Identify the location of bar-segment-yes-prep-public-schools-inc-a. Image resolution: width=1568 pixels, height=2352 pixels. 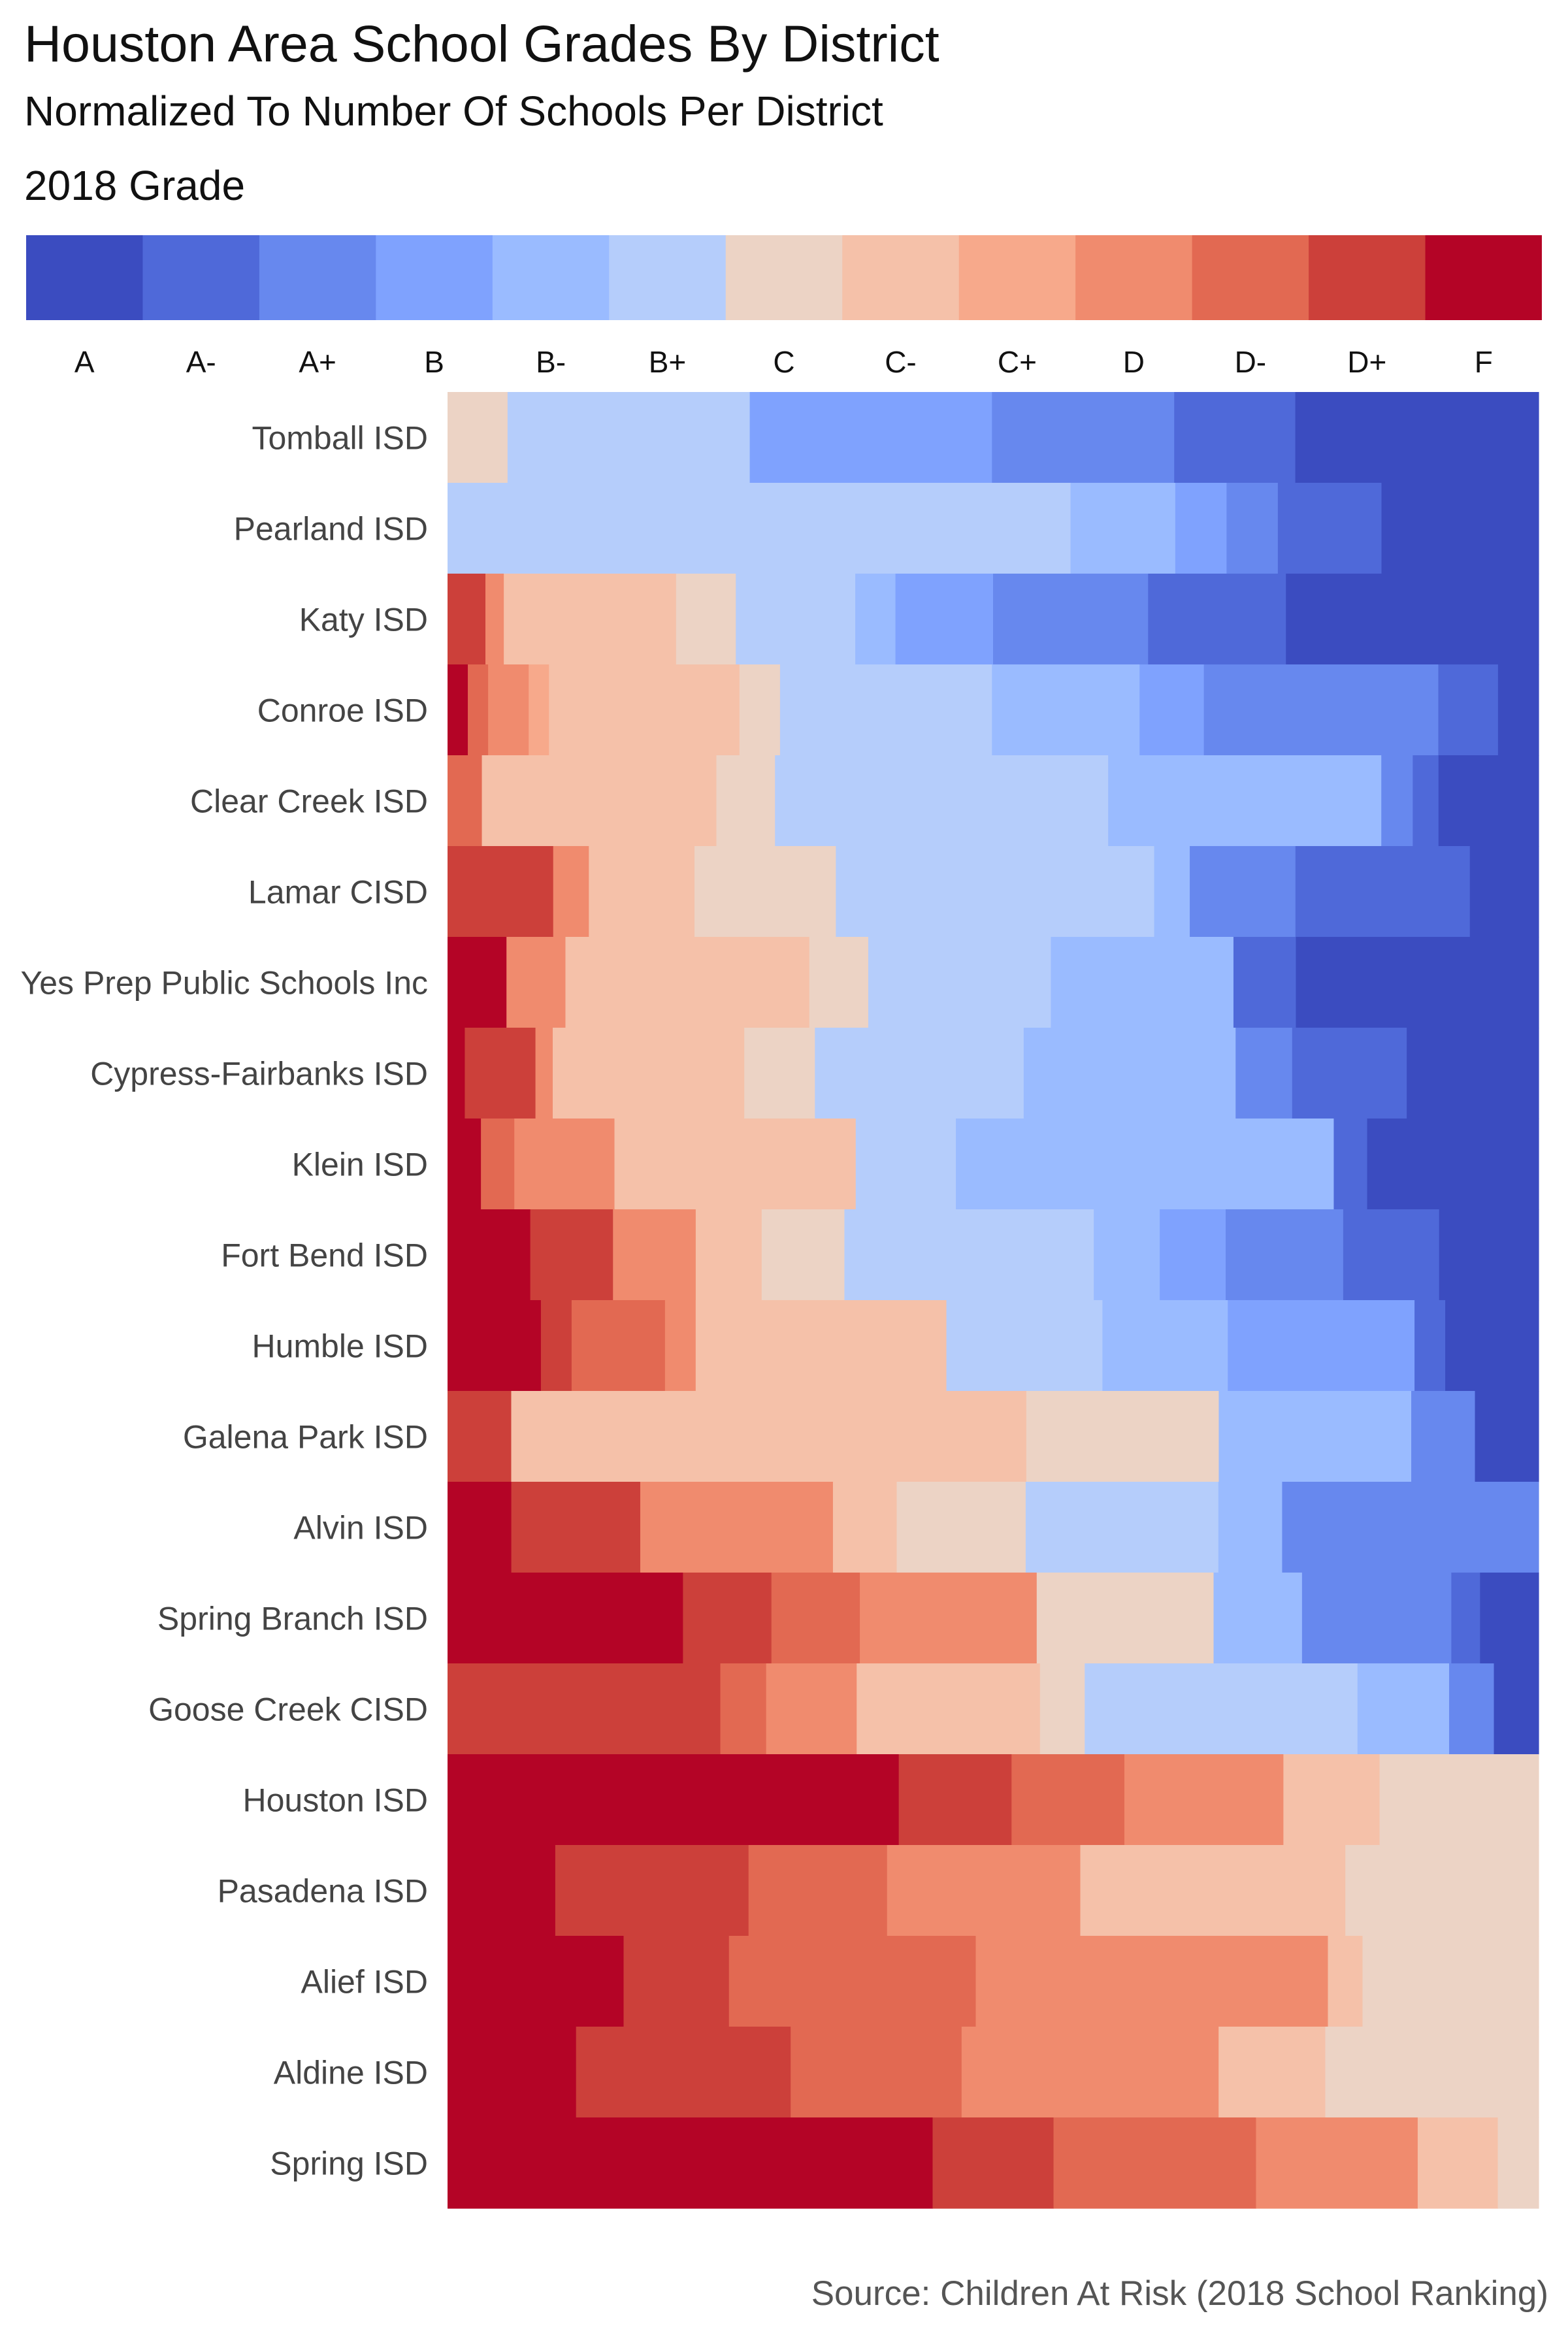
(1417, 982).